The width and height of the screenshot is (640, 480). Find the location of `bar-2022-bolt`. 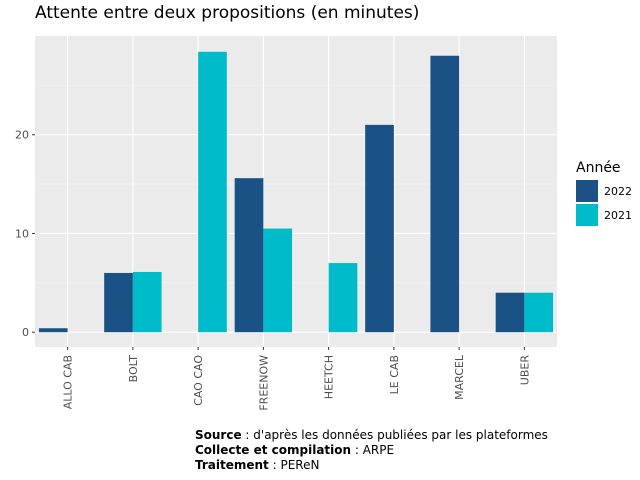

bar-2022-bolt is located at coordinates (118, 302).